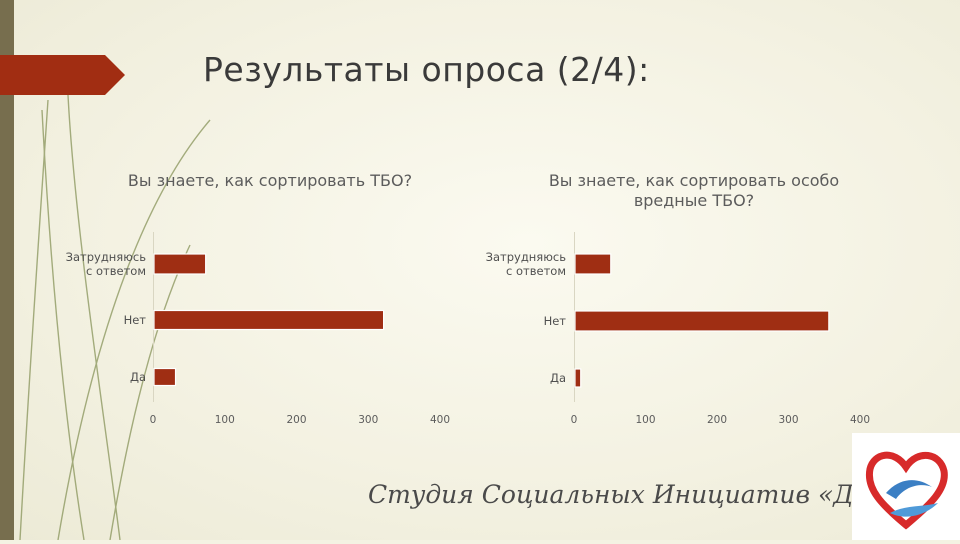  I want to click on chart-title: Вы знаете, как сортировать ТБО?, so click(270, 180).